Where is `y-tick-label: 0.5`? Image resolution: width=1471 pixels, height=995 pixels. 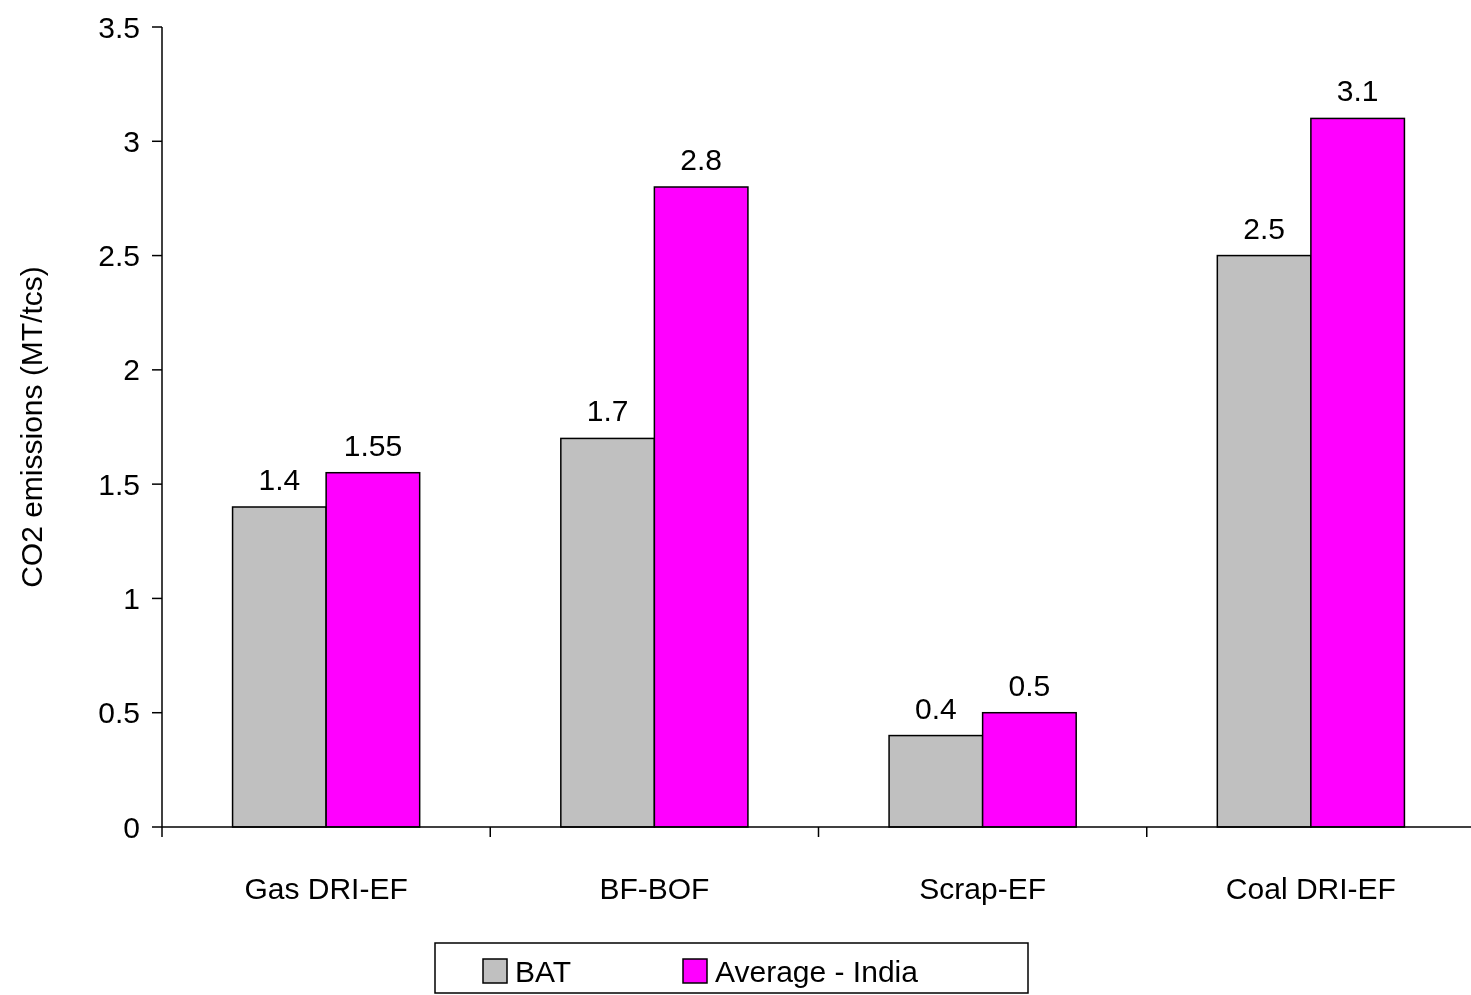
y-tick-label: 0.5 is located at coordinates (119, 713).